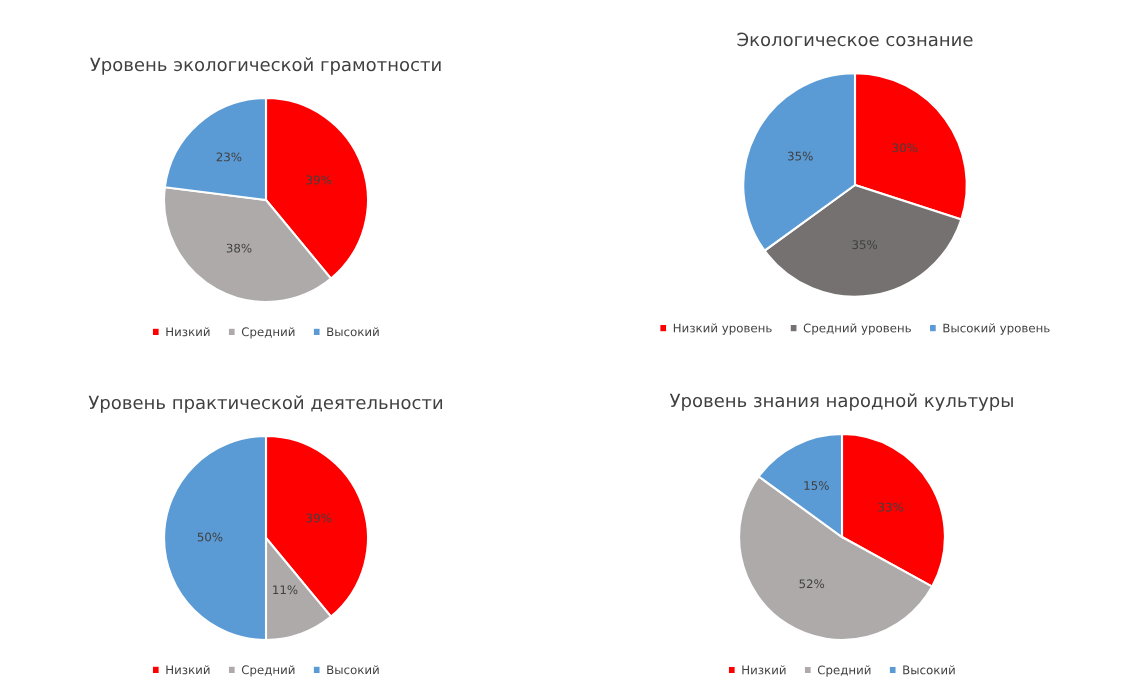  Describe the element at coordinates (857, 329) in the screenshot. I see `legend-label: Средний уровень` at that location.